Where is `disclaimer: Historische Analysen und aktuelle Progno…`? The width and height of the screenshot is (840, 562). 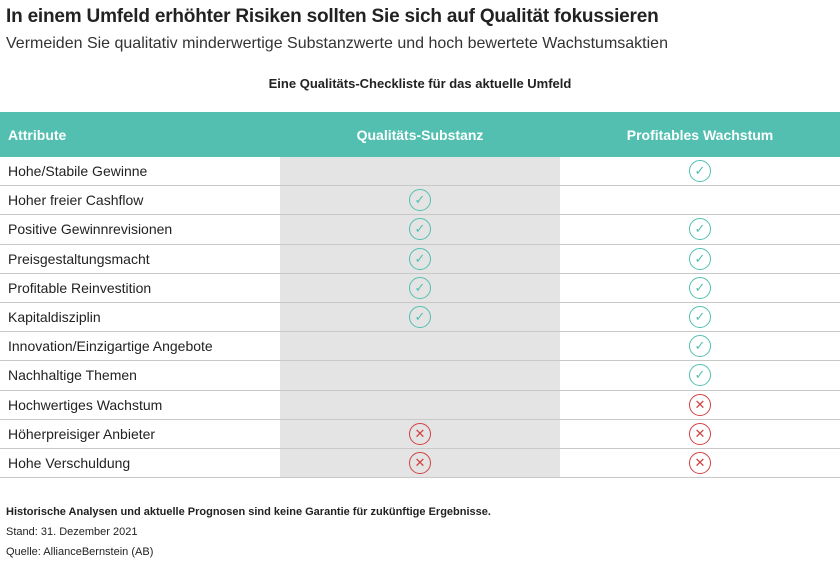 disclaimer: Historische Analysen und aktuelle Progno… is located at coordinates (248, 512).